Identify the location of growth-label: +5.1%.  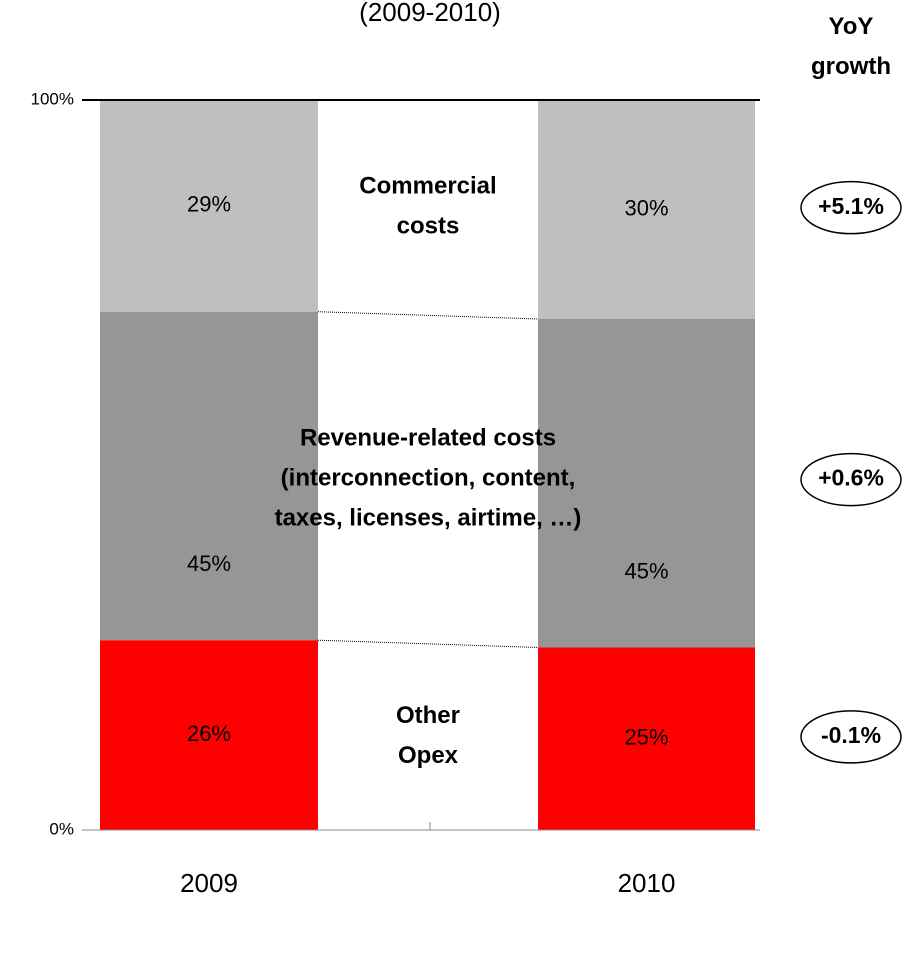
(851, 206).